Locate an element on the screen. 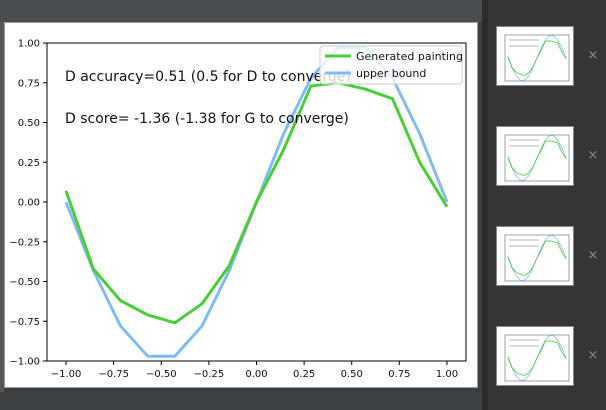 The width and height of the screenshot is (606, 410). x-tick-label: −0.25 is located at coordinates (209, 374).